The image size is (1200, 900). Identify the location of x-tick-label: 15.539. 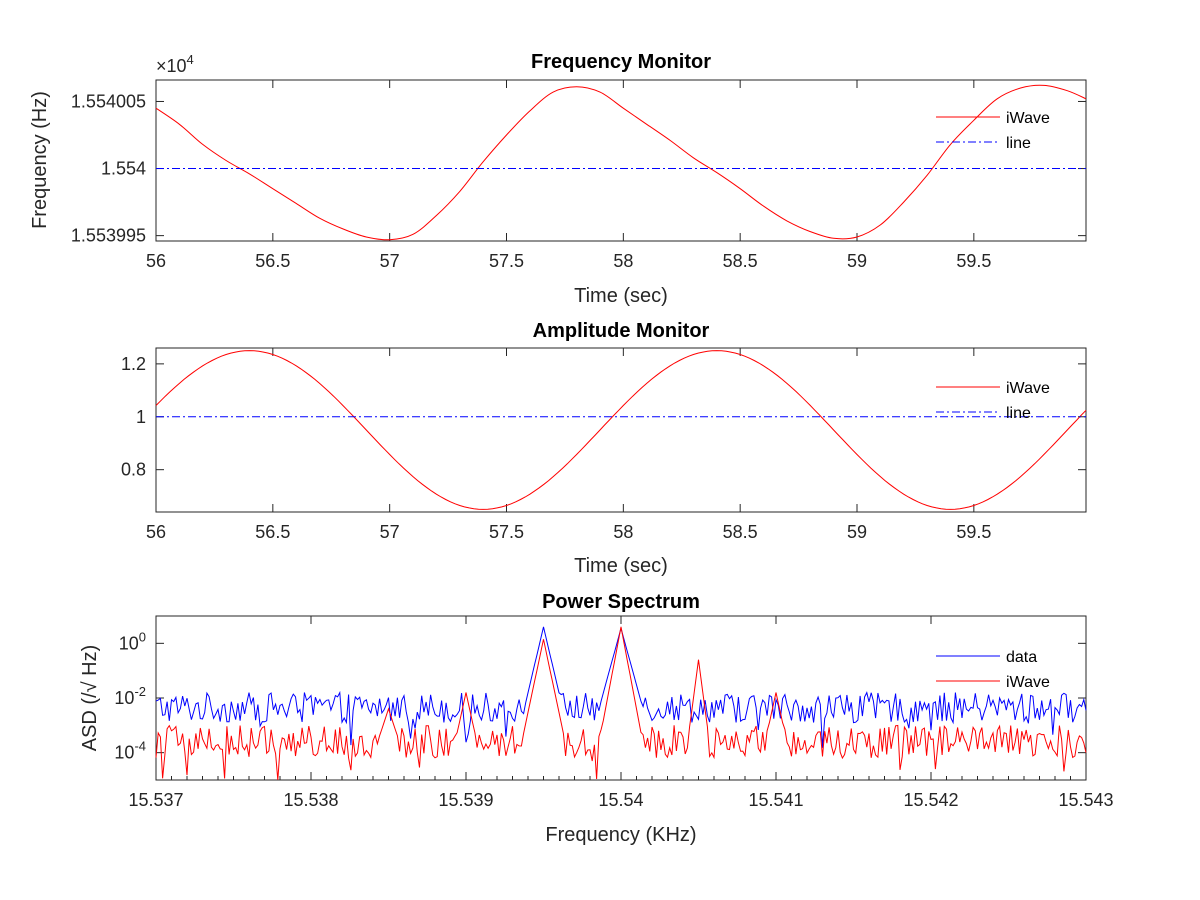
(465, 800).